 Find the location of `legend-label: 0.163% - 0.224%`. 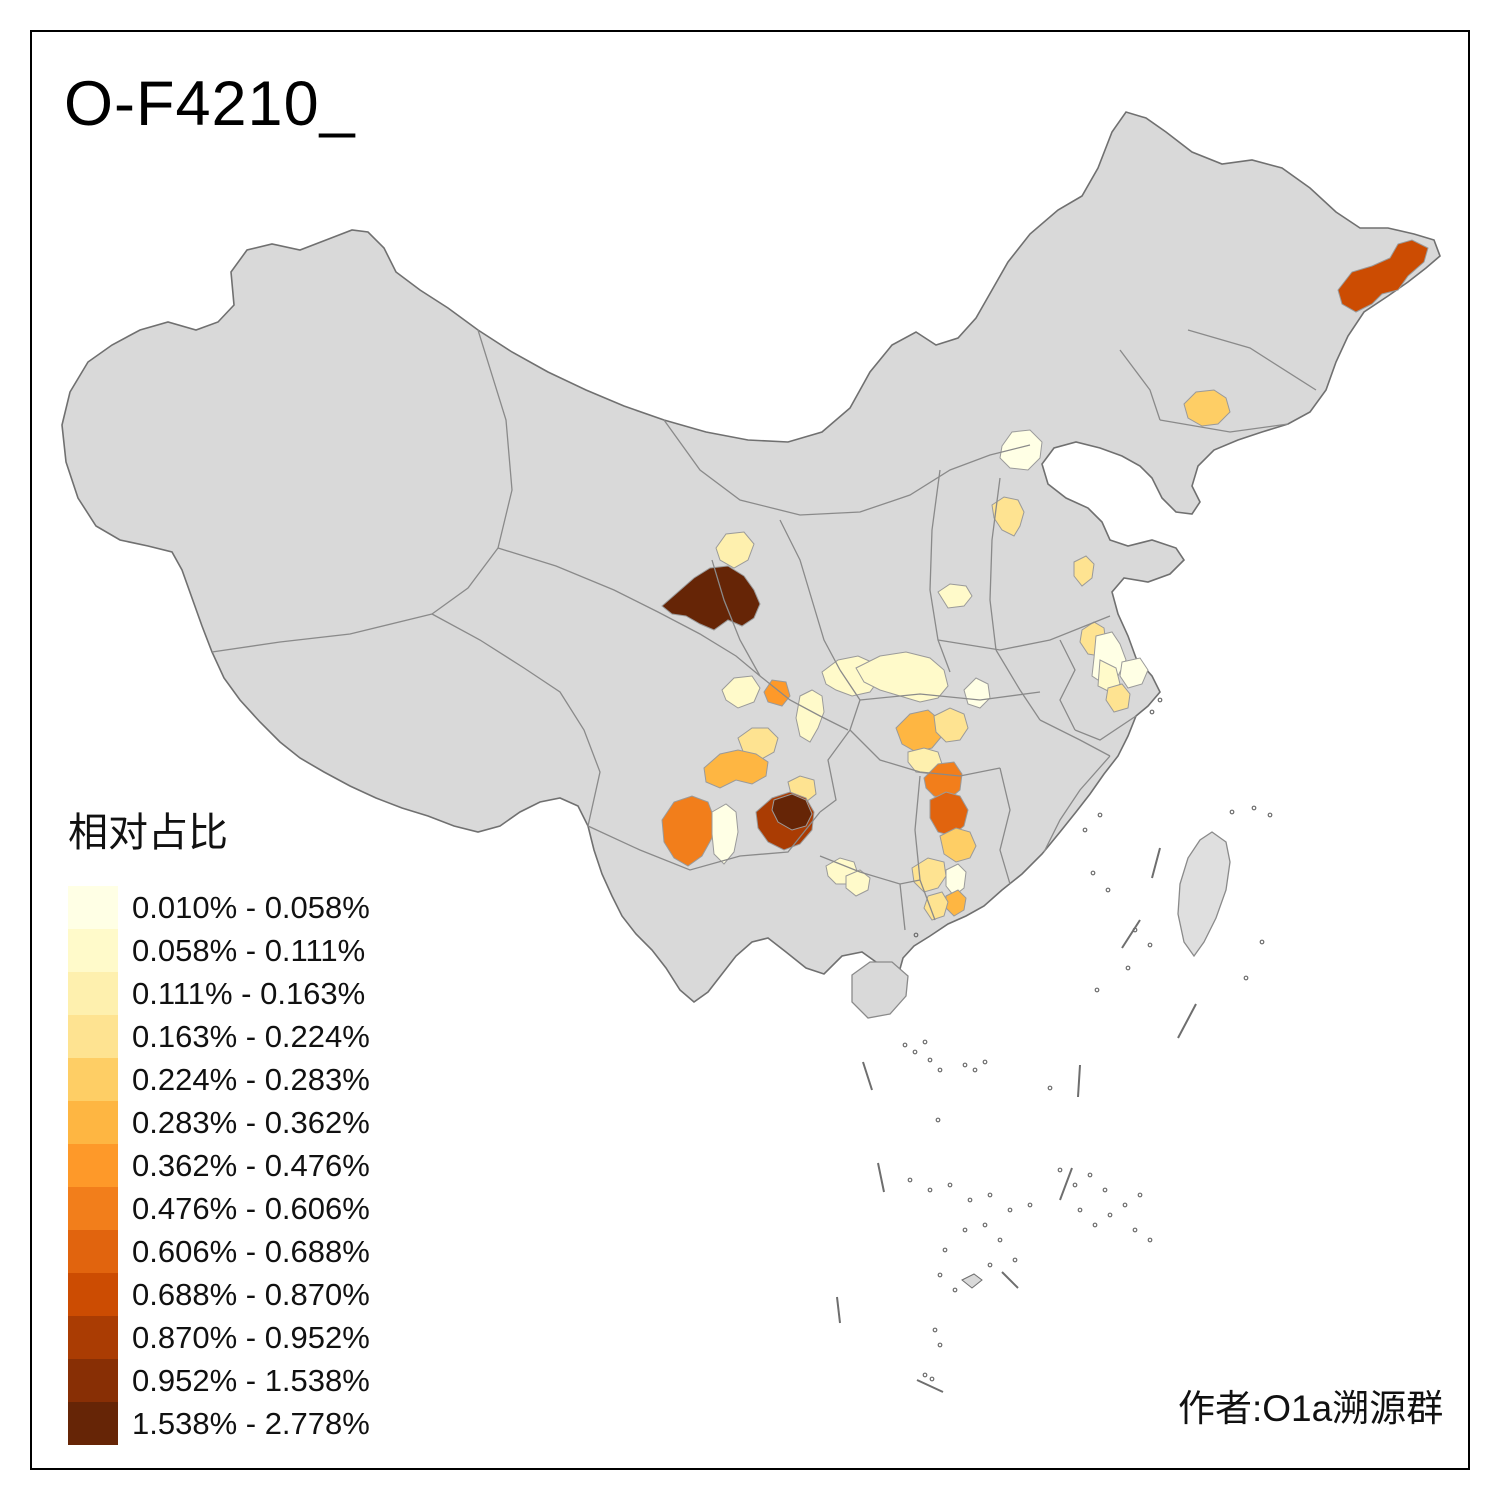

legend-label: 0.163% - 0.224% is located at coordinates (251, 1036).